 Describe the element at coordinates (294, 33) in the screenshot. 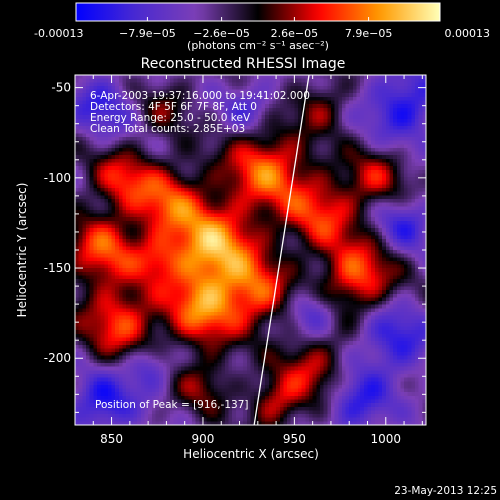

I see `colorbar-tick-label: 2.6e−05` at that location.